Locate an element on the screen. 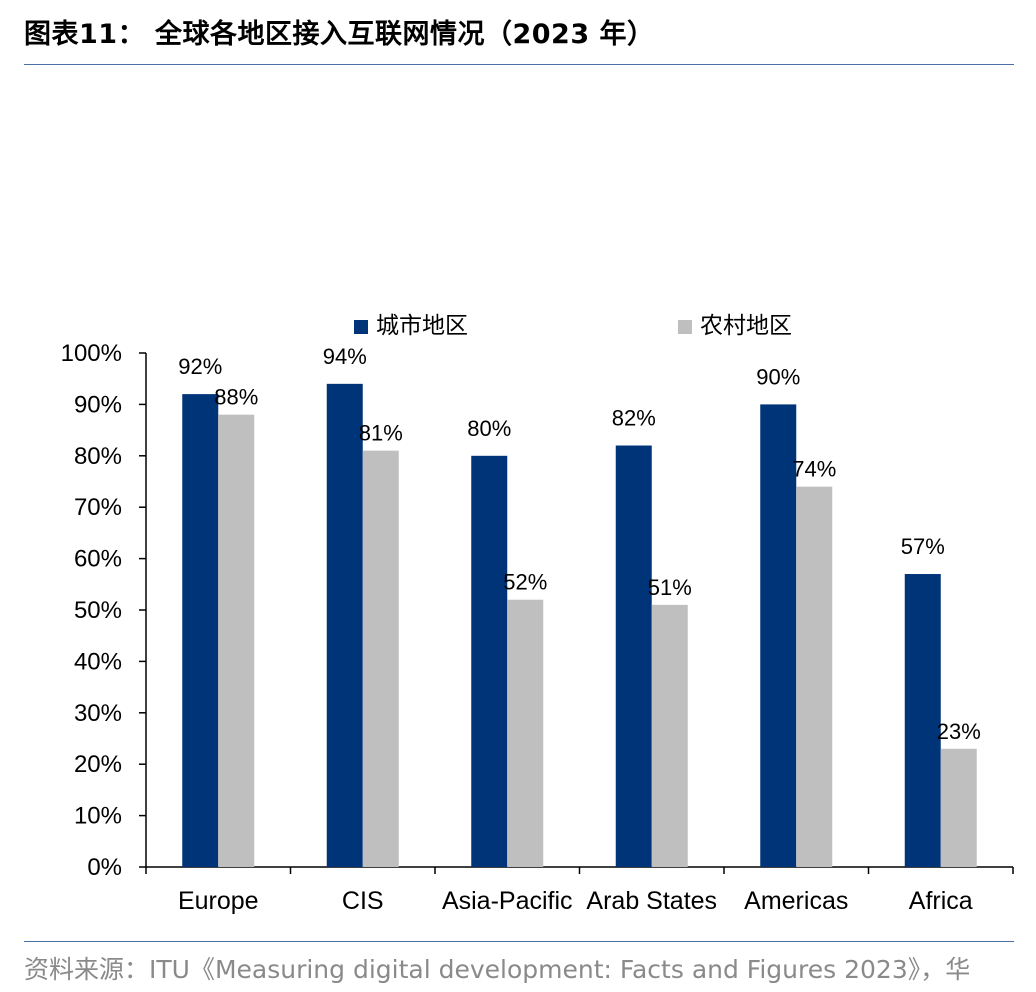  y-tick-label: 30% is located at coordinates (98, 713).